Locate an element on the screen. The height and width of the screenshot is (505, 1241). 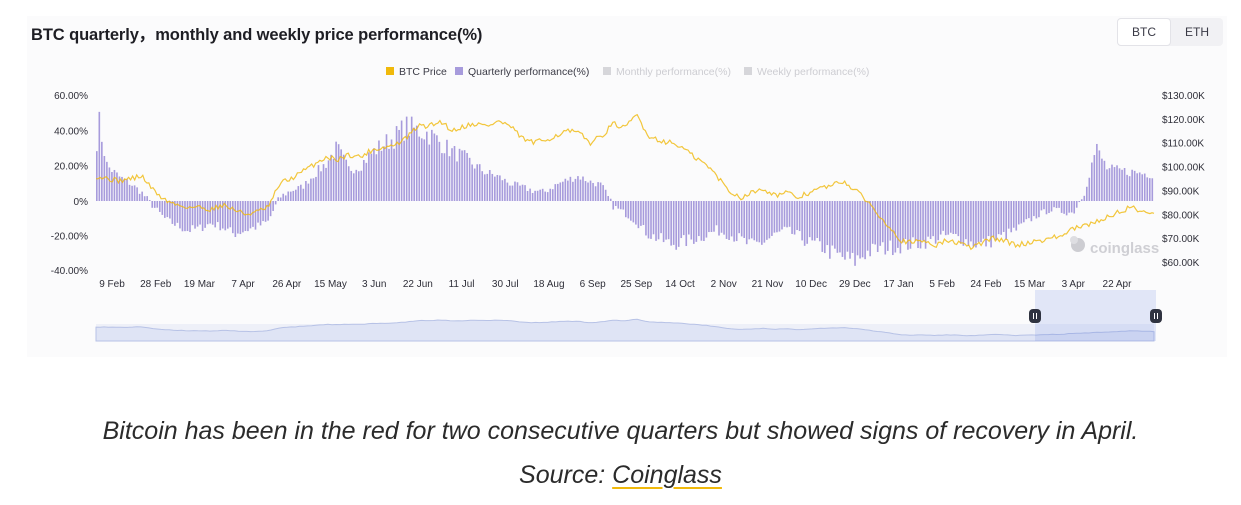
btc-toggle-button: BTC is located at coordinates (1144, 32).